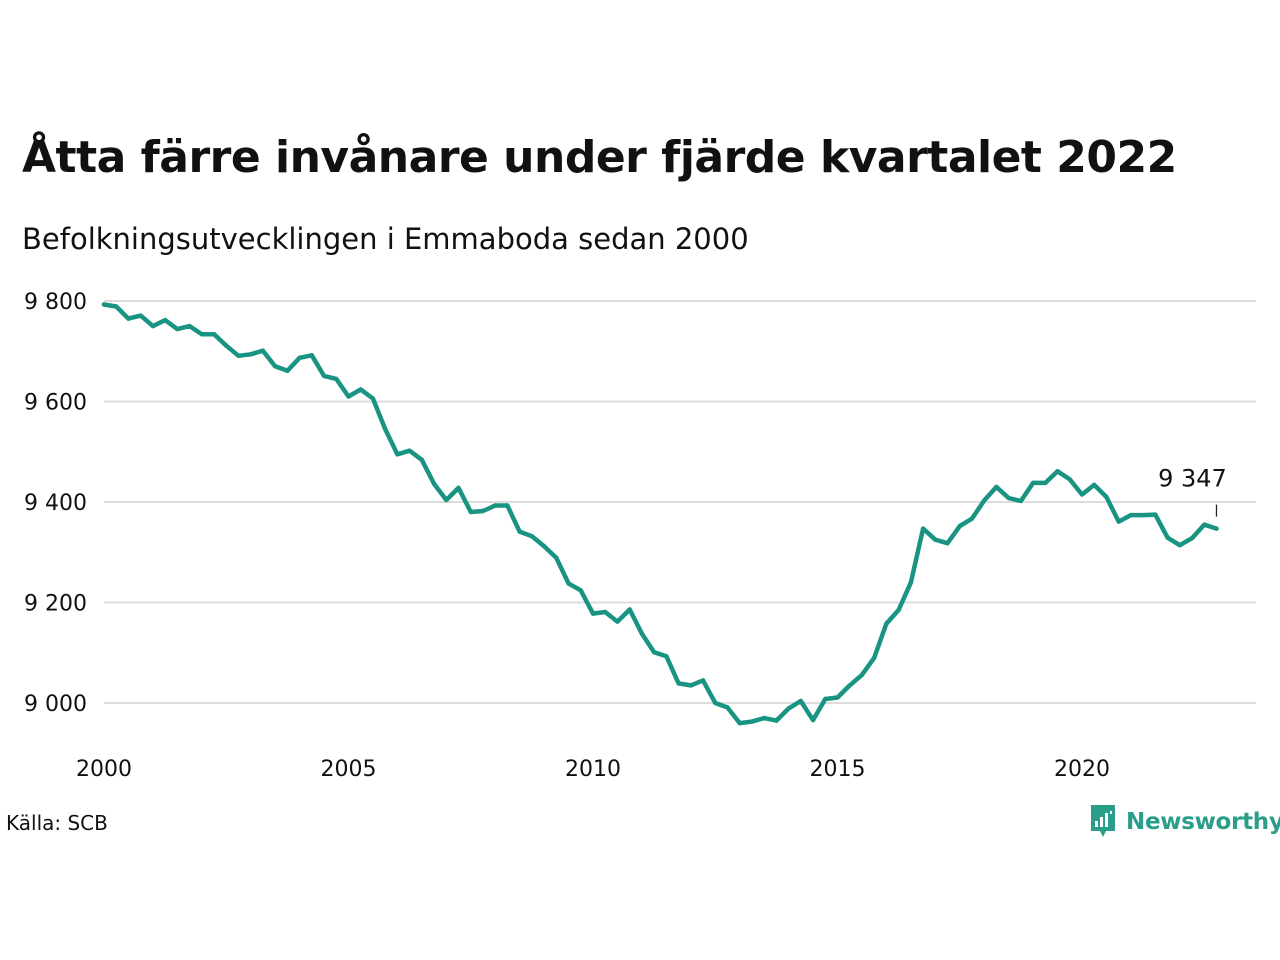 Image resolution: width=1280 pixels, height=960 pixels. I want to click on source-label: Källa: SCB, so click(57, 823).